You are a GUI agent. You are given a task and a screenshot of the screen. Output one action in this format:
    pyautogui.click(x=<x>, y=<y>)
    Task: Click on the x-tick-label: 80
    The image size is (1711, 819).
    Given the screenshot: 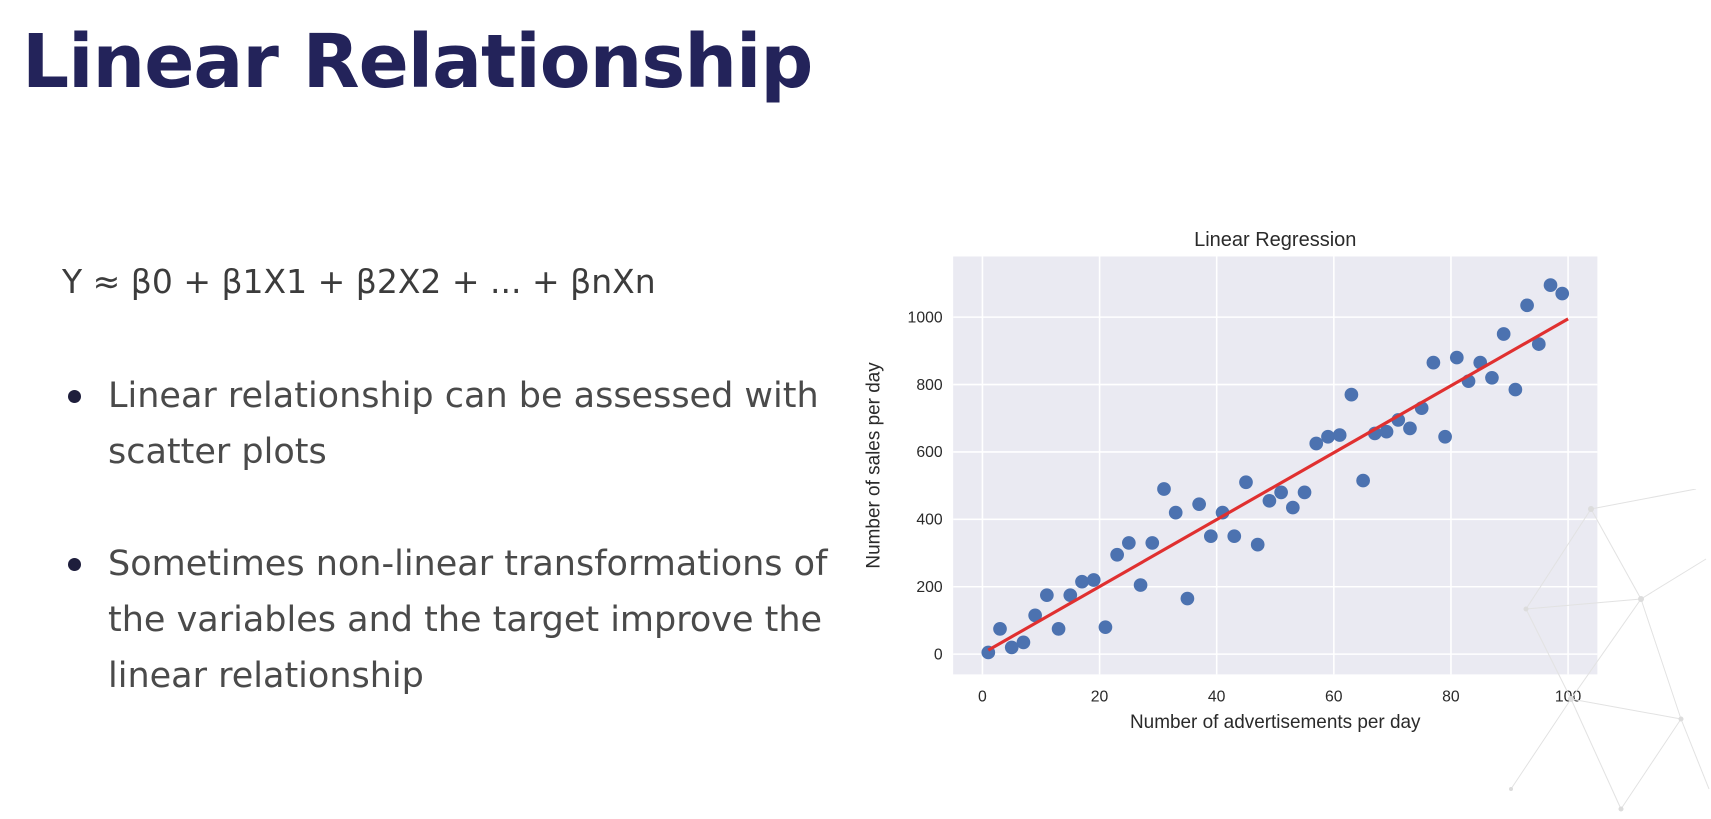 What is the action you would take?
    pyautogui.click(x=1451, y=697)
    